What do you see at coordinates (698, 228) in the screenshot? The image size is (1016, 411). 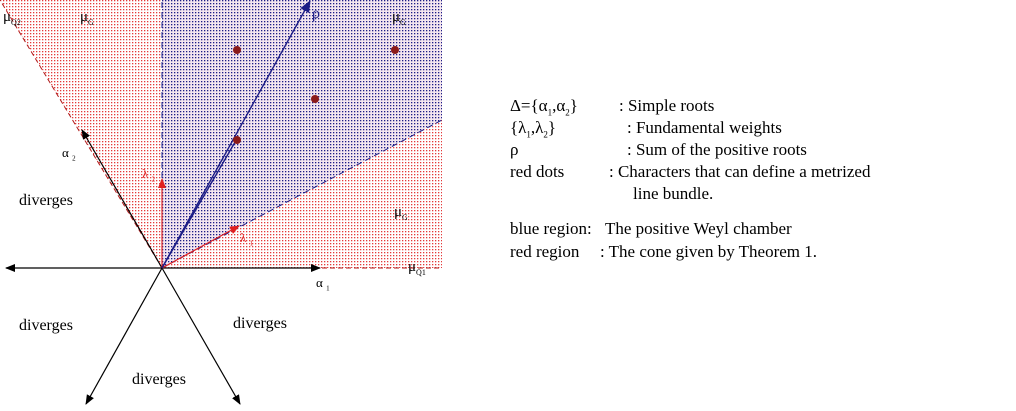 I see `legend-desc-blue-region: The positive Weyl chamber` at bounding box center [698, 228].